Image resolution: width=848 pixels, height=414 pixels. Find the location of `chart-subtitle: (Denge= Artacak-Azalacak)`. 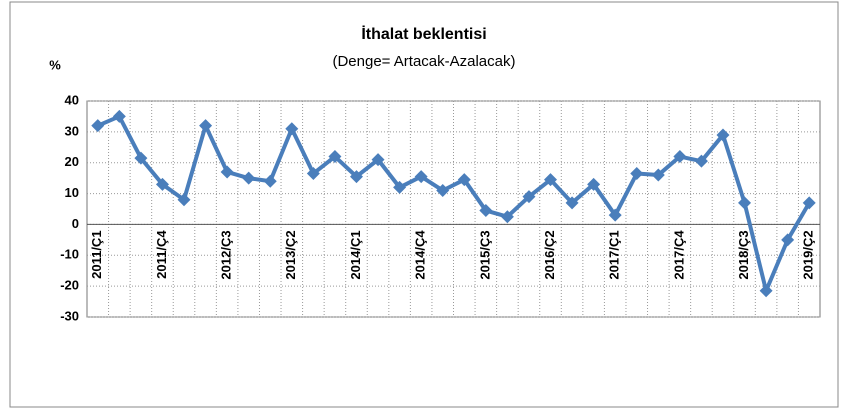

chart-subtitle: (Denge= Artacak-Azalacak) is located at coordinates (423, 61).